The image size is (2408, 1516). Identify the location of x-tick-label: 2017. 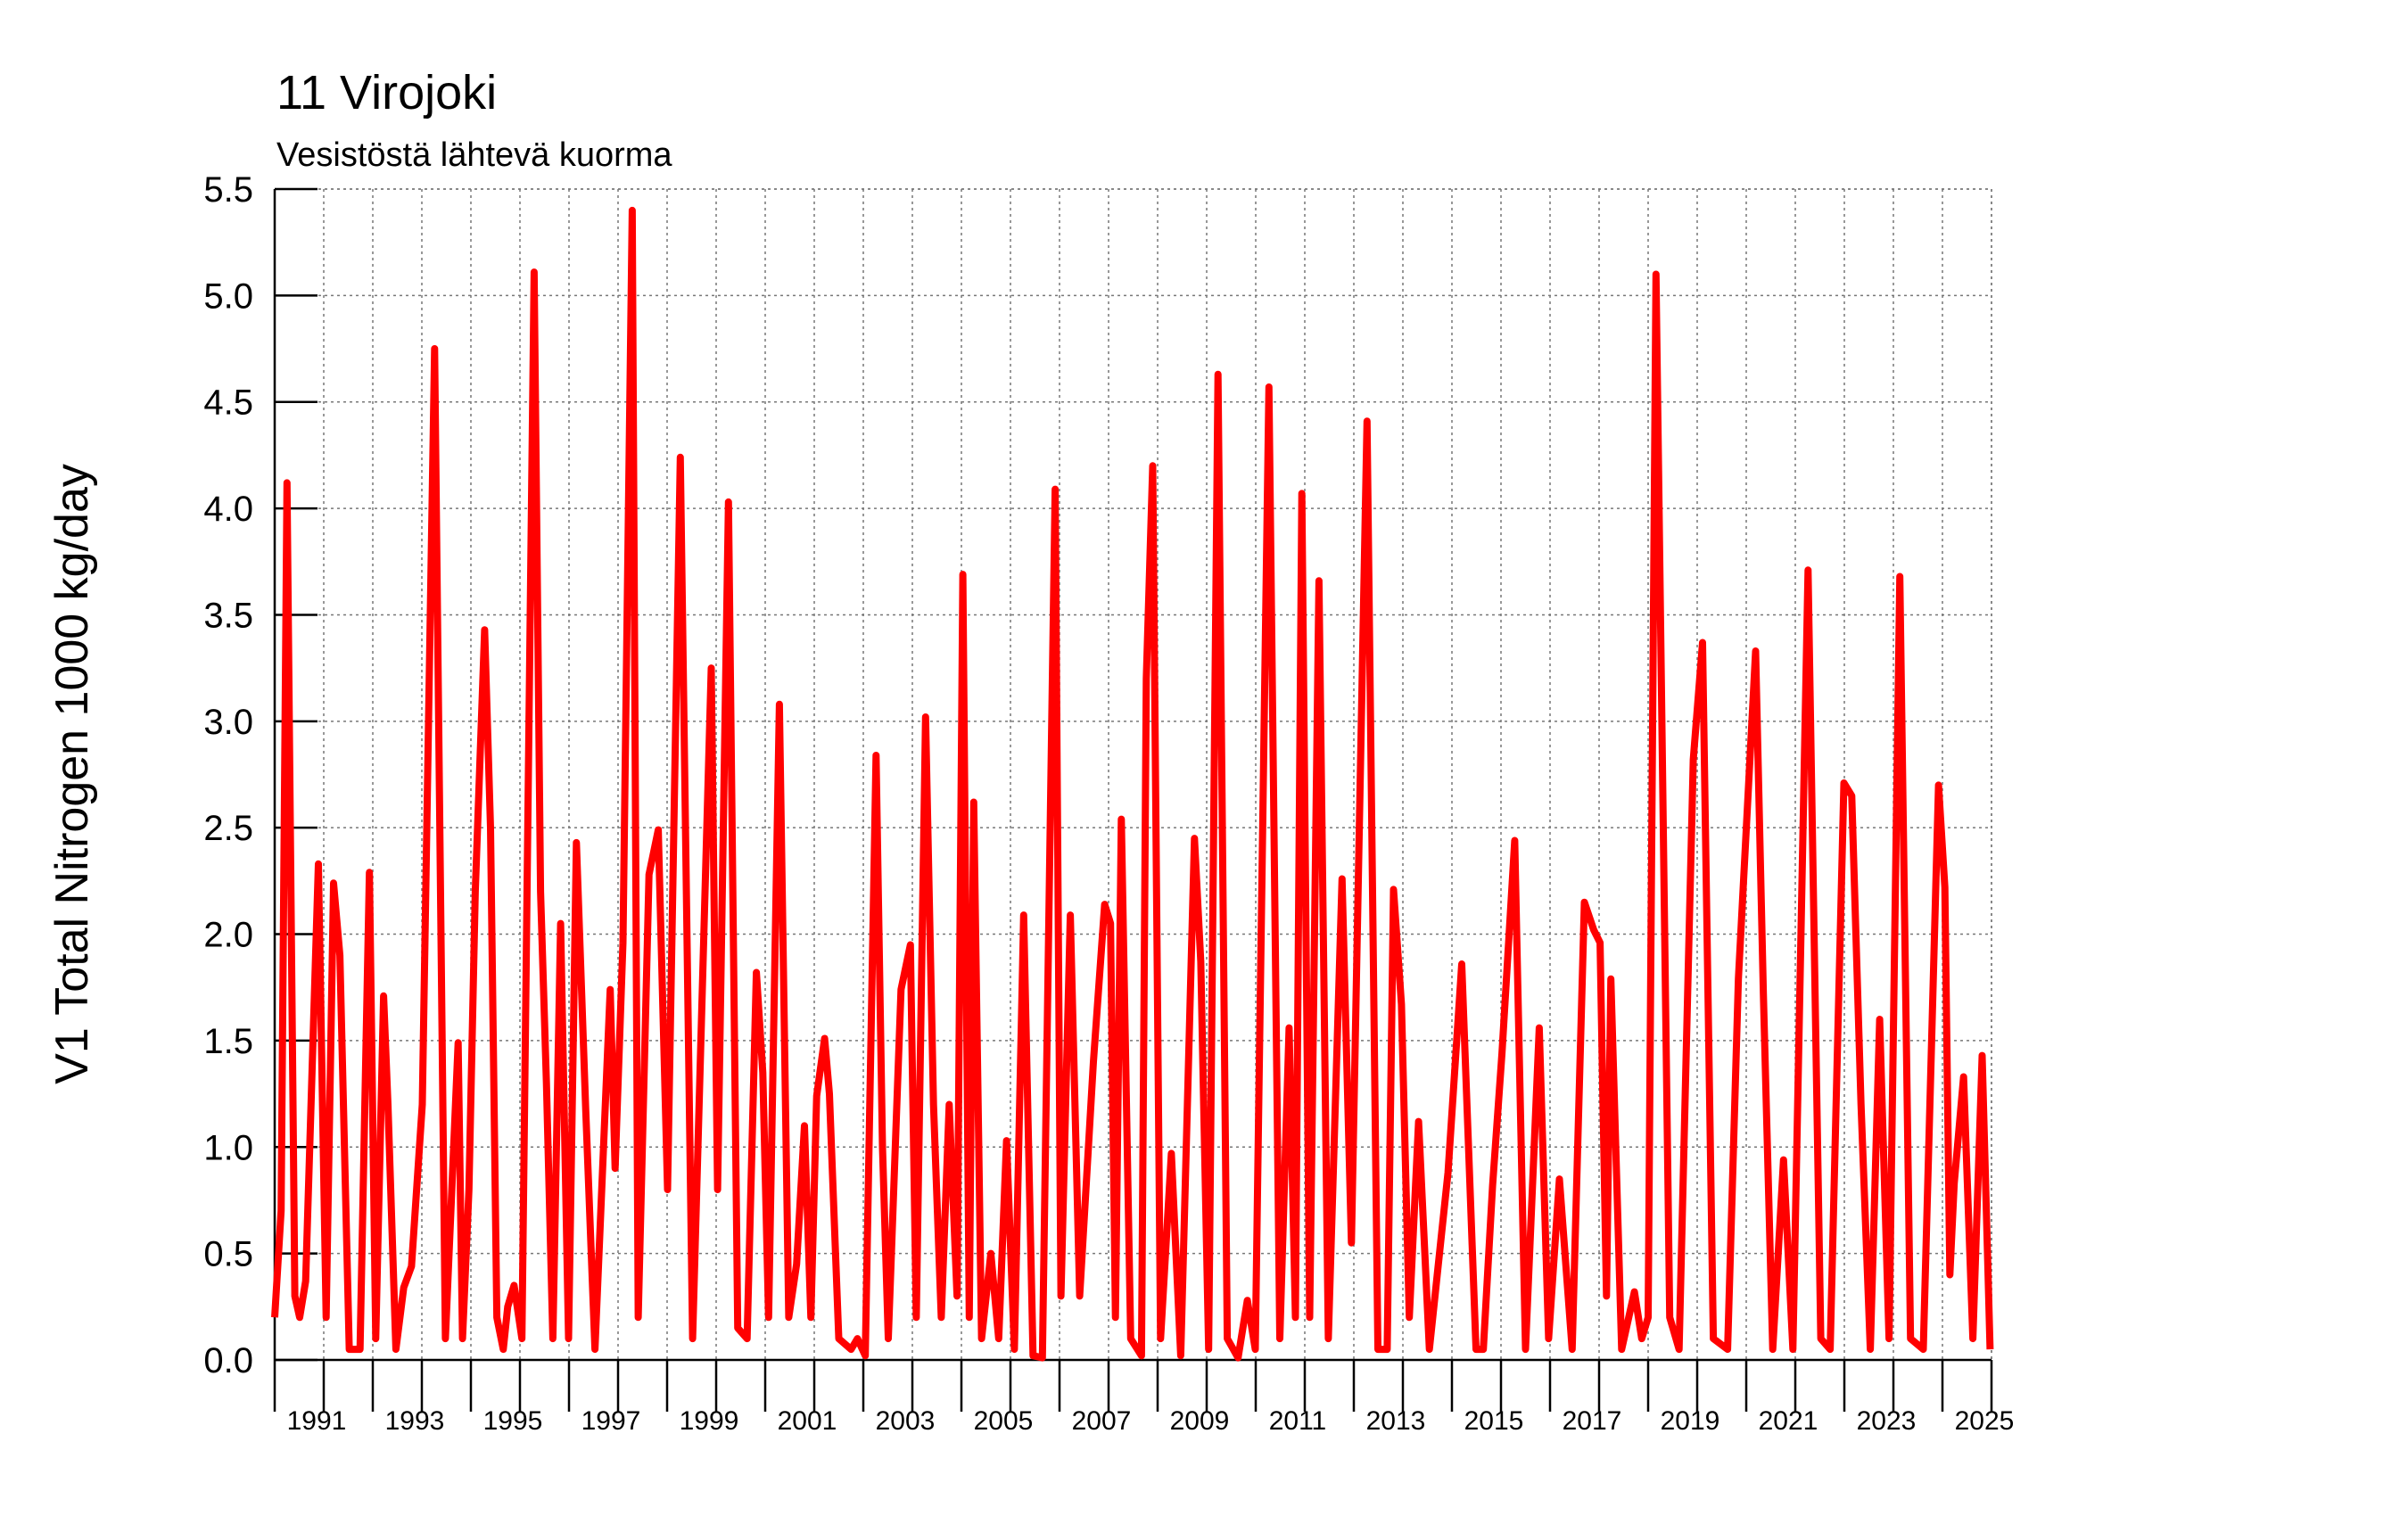
(1592, 1421).